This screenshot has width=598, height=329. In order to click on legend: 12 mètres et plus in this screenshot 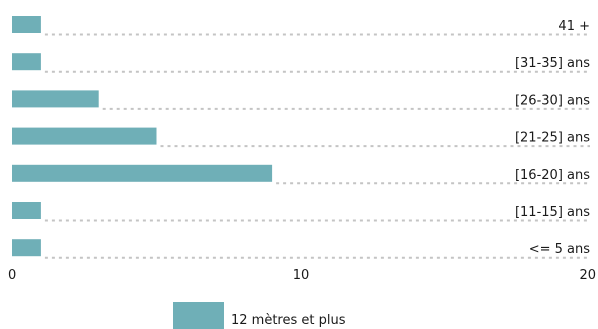, I will do `click(259, 315)`.